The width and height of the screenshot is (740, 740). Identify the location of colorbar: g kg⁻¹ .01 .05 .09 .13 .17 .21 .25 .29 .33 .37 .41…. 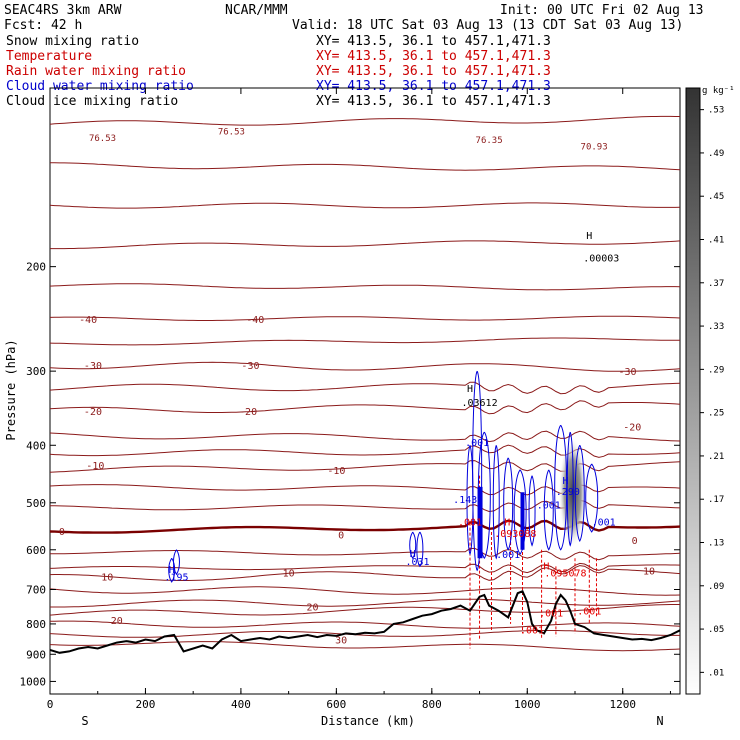
(710, 390).